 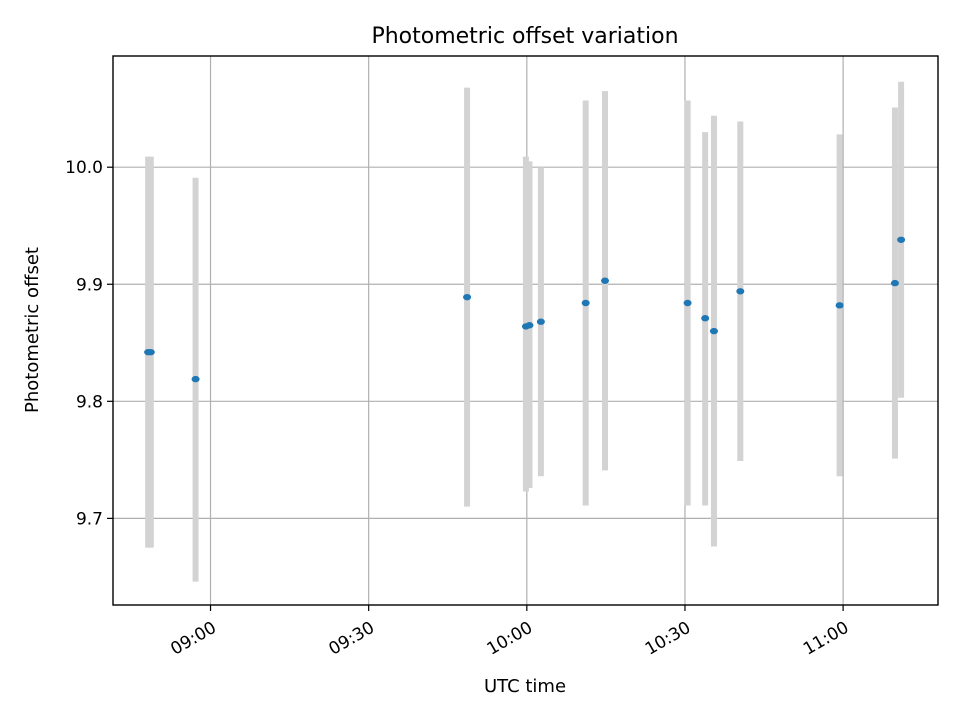 What do you see at coordinates (524, 36) in the screenshot?
I see `chart-title: Photometric offset variation` at bounding box center [524, 36].